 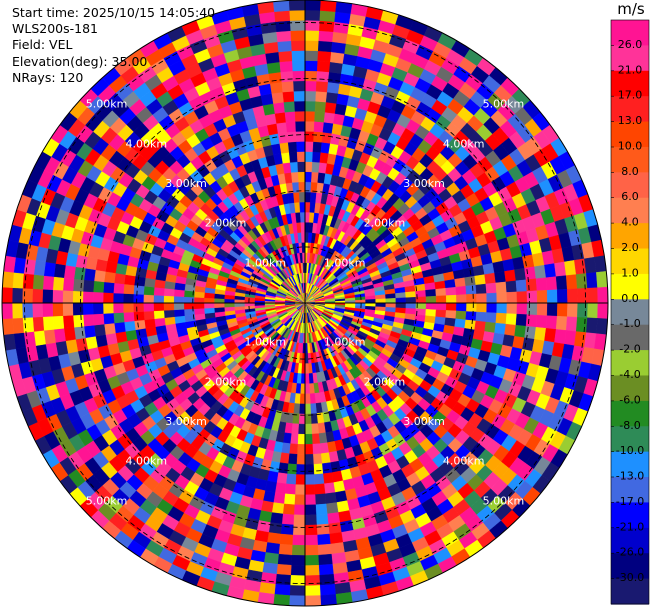 What do you see at coordinates (630, 120) in the screenshot?
I see `colorbar-tick-label: 13.0` at bounding box center [630, 120].